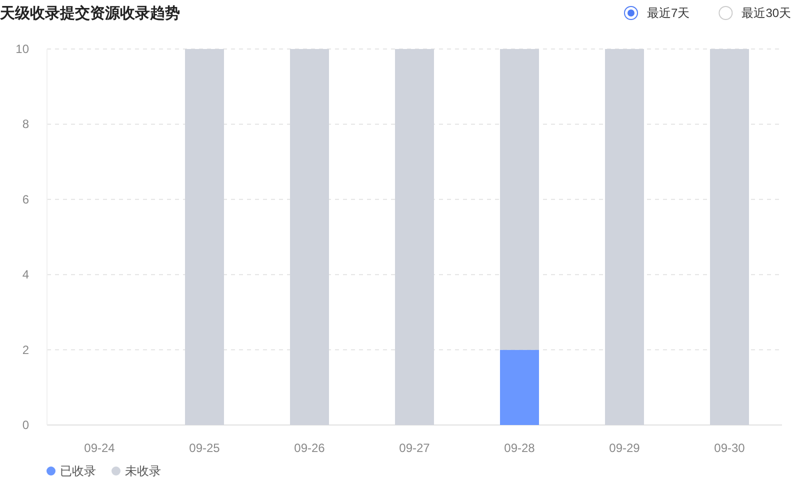 The width and height of the screenshot is (799, 480). Describe the element at coordinates (26, 199) in the screenshot. I see `y-tick-label: 6` at that location.